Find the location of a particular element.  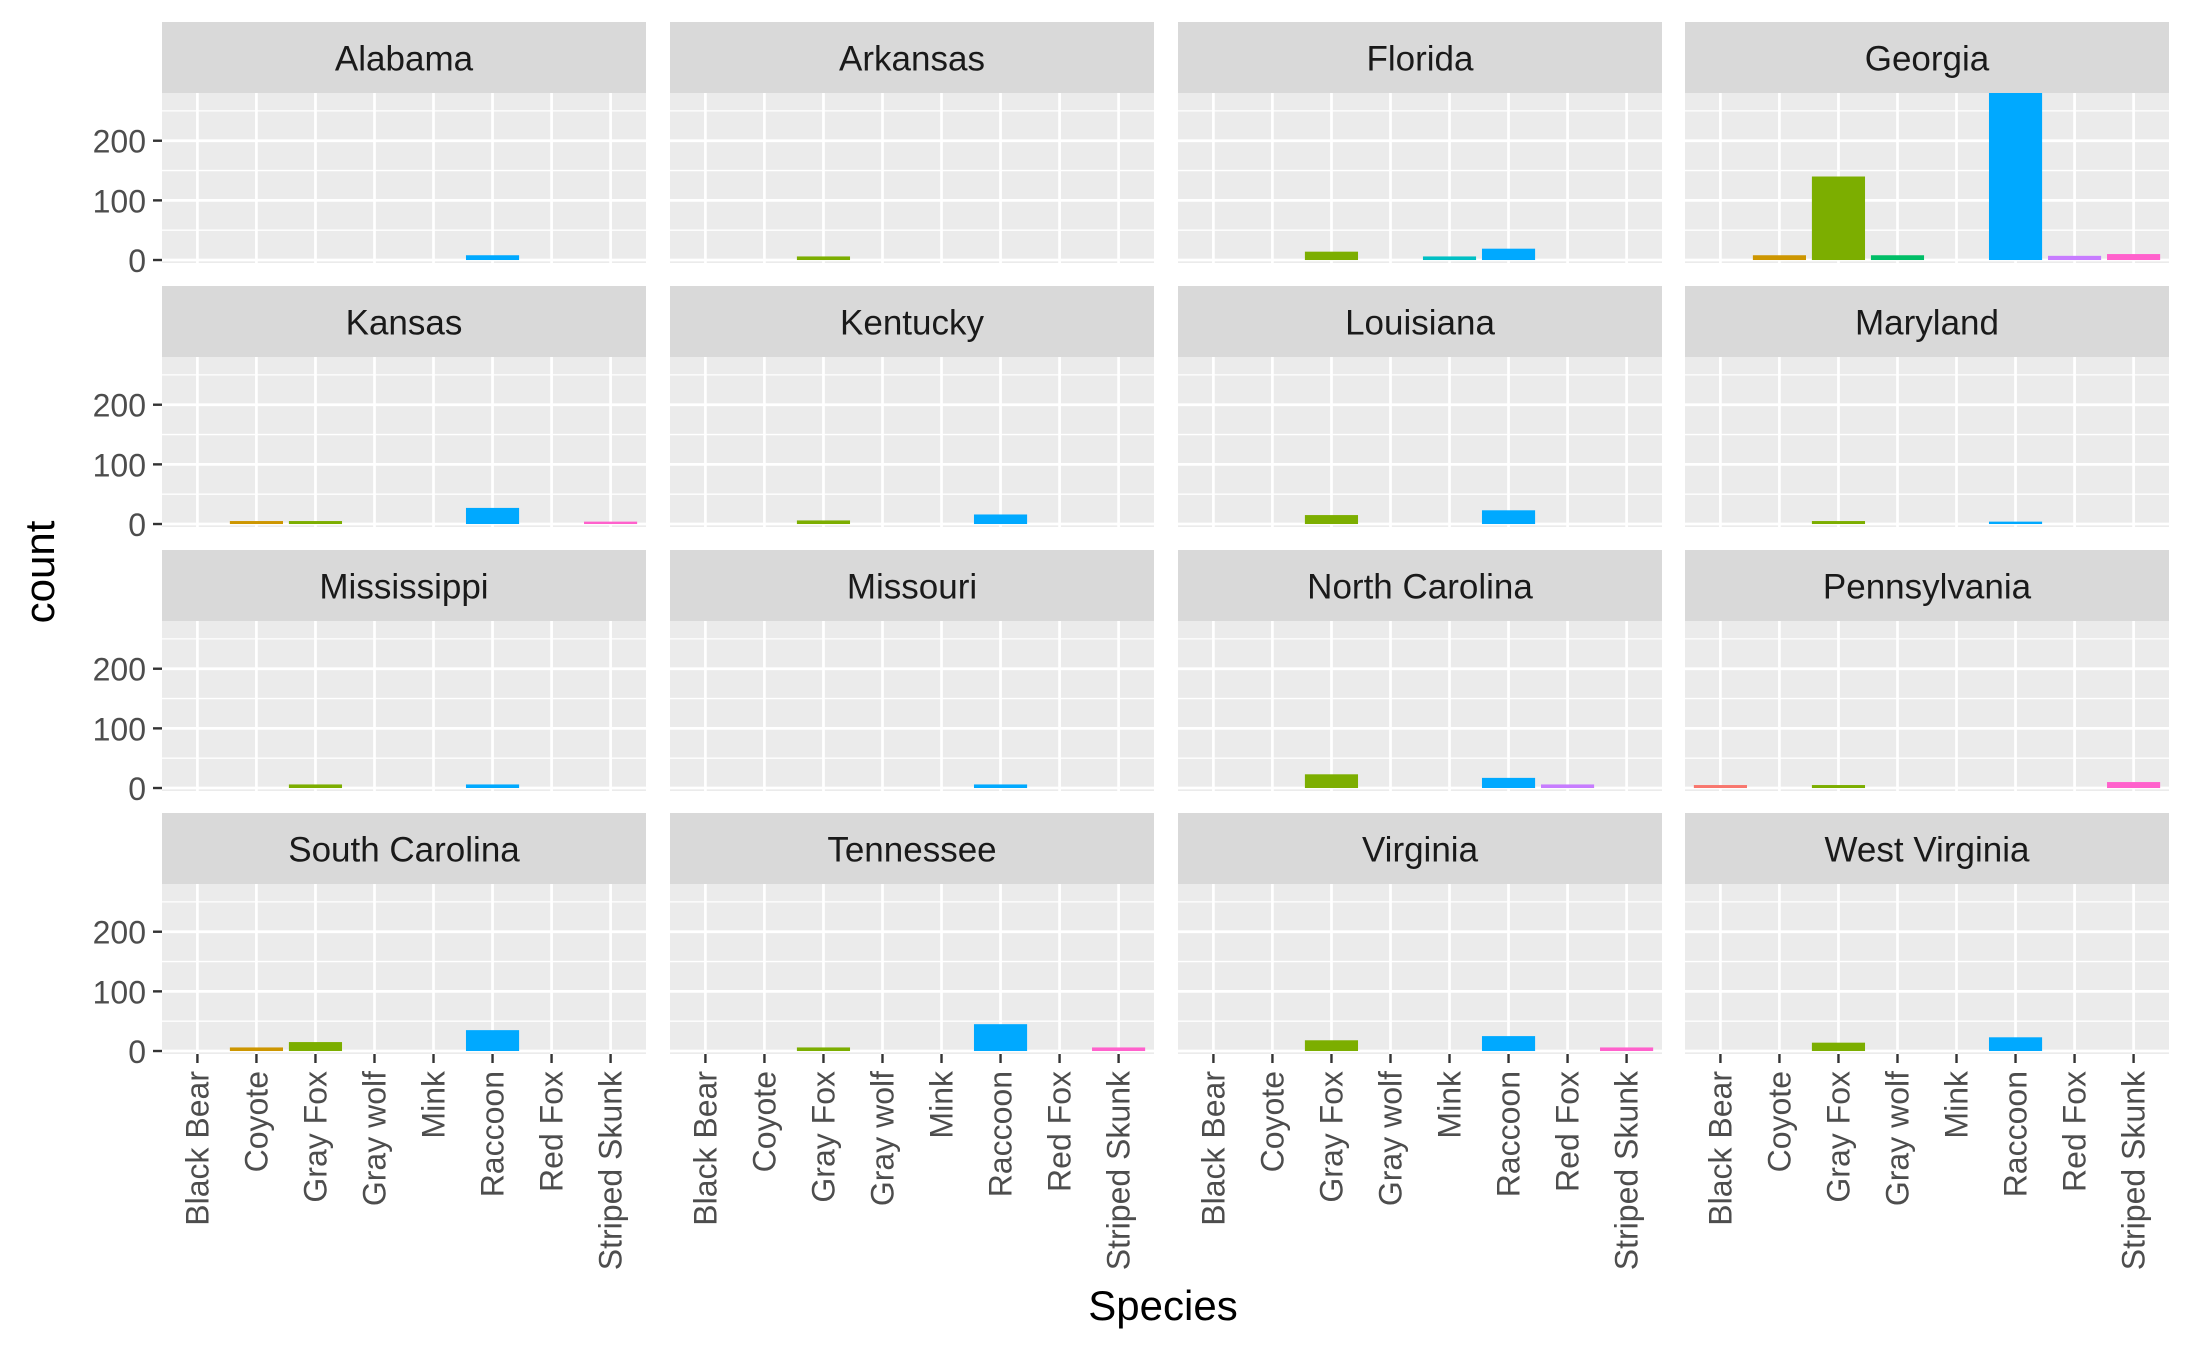

bar-gray-wolf is located at coordinates (1897, 258).